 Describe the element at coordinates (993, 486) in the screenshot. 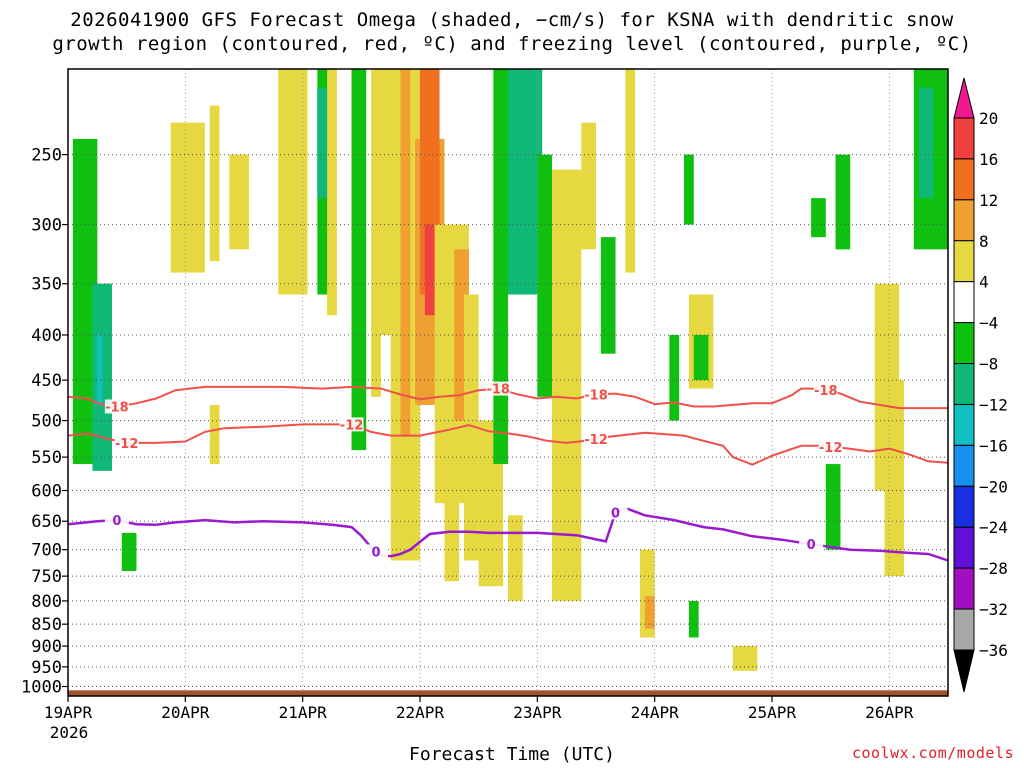

I see `colorbar-label: −20` at that location.